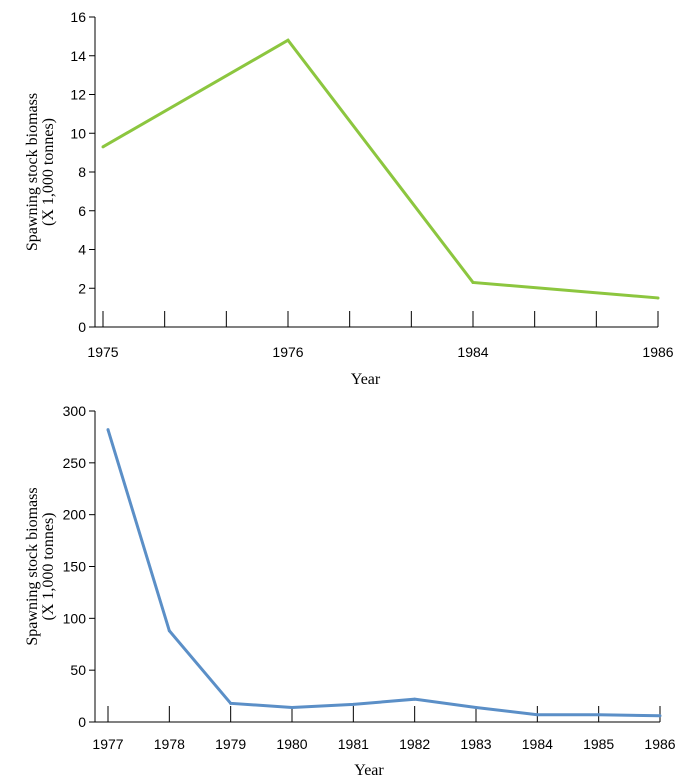  Describe the element at coordinates (82, 250) in the screenshot. I see `chart-1-y-tick-label: 4` at that location.